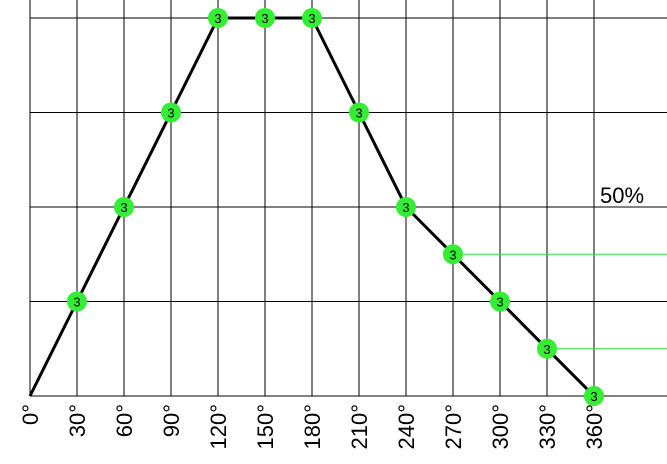  Describe the element at coordinates (453, 427) in the screenshot. I see `x-tick-label: 270°` at that location.